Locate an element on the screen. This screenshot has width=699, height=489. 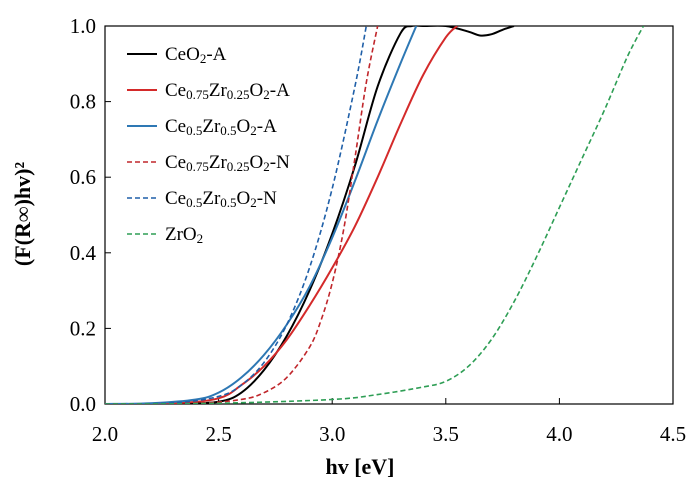
legend-label-2: Ce0.5Zr0.5O2-A is located at coordinates (221, 127).